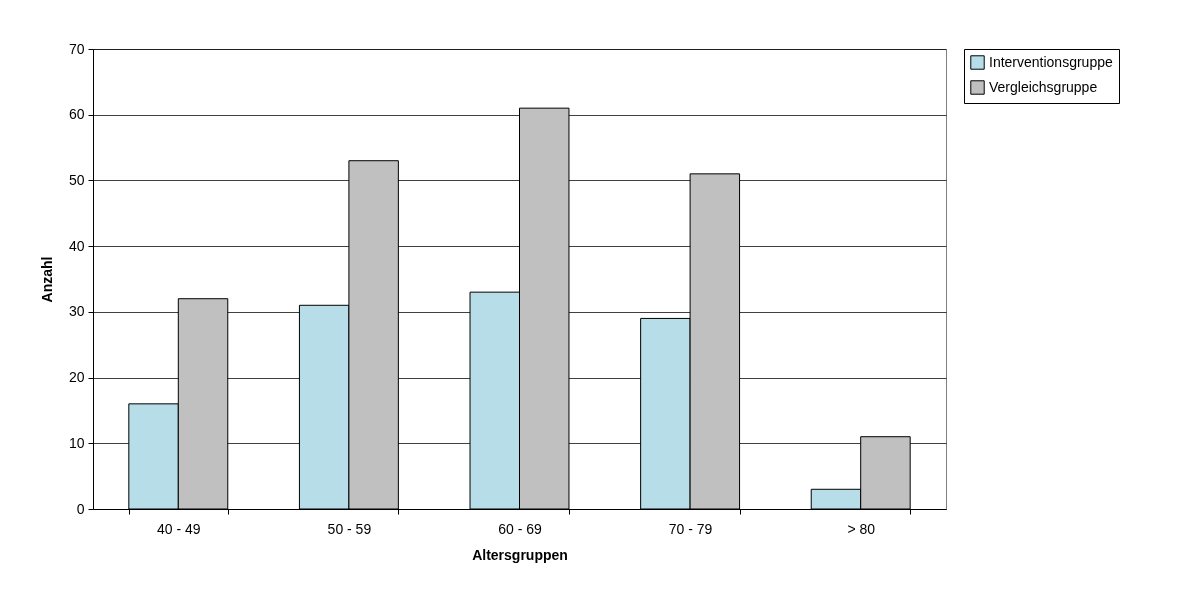 Image resolution: width=1194 pixels, height=604 pixels. I want to click on y-tick-label: 0, so click(80, 508).